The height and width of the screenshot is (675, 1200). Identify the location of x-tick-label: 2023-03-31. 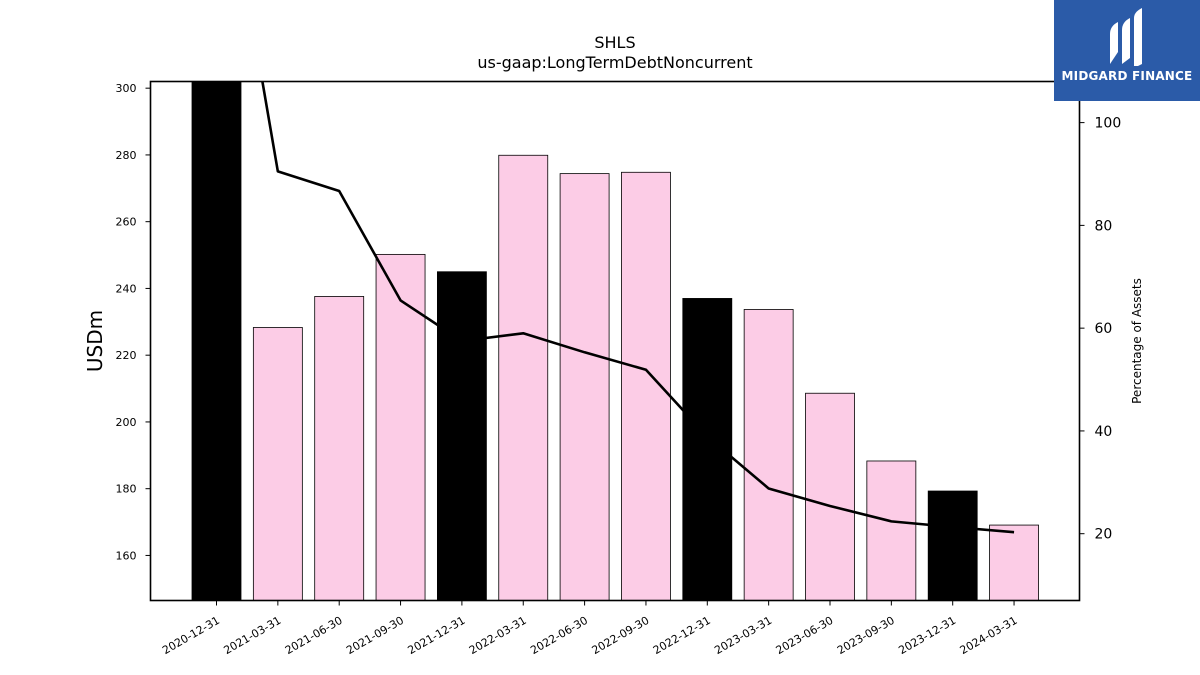
(743, 635).